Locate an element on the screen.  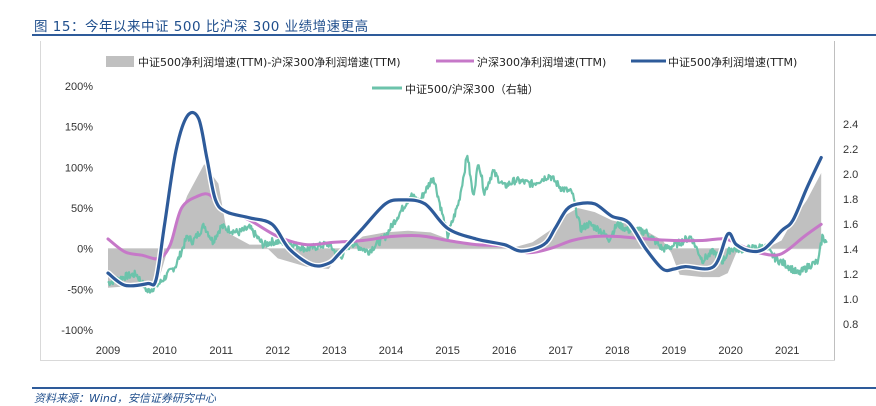
x-tick-label: 2014 is located at coordinates (391, 351).